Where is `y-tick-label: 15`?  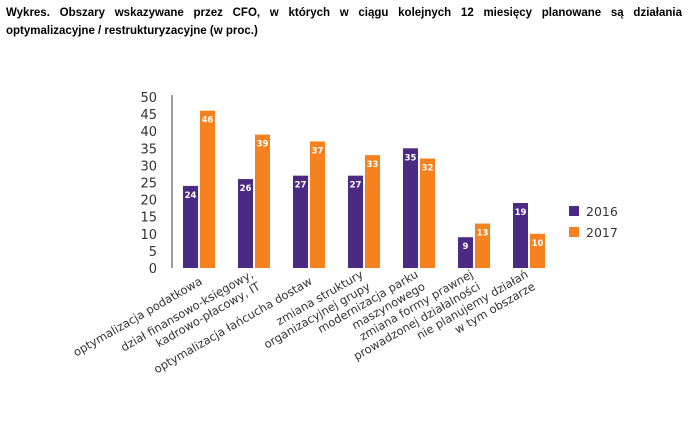 y-tick-label: 15 is located at coordinates (148, 218).